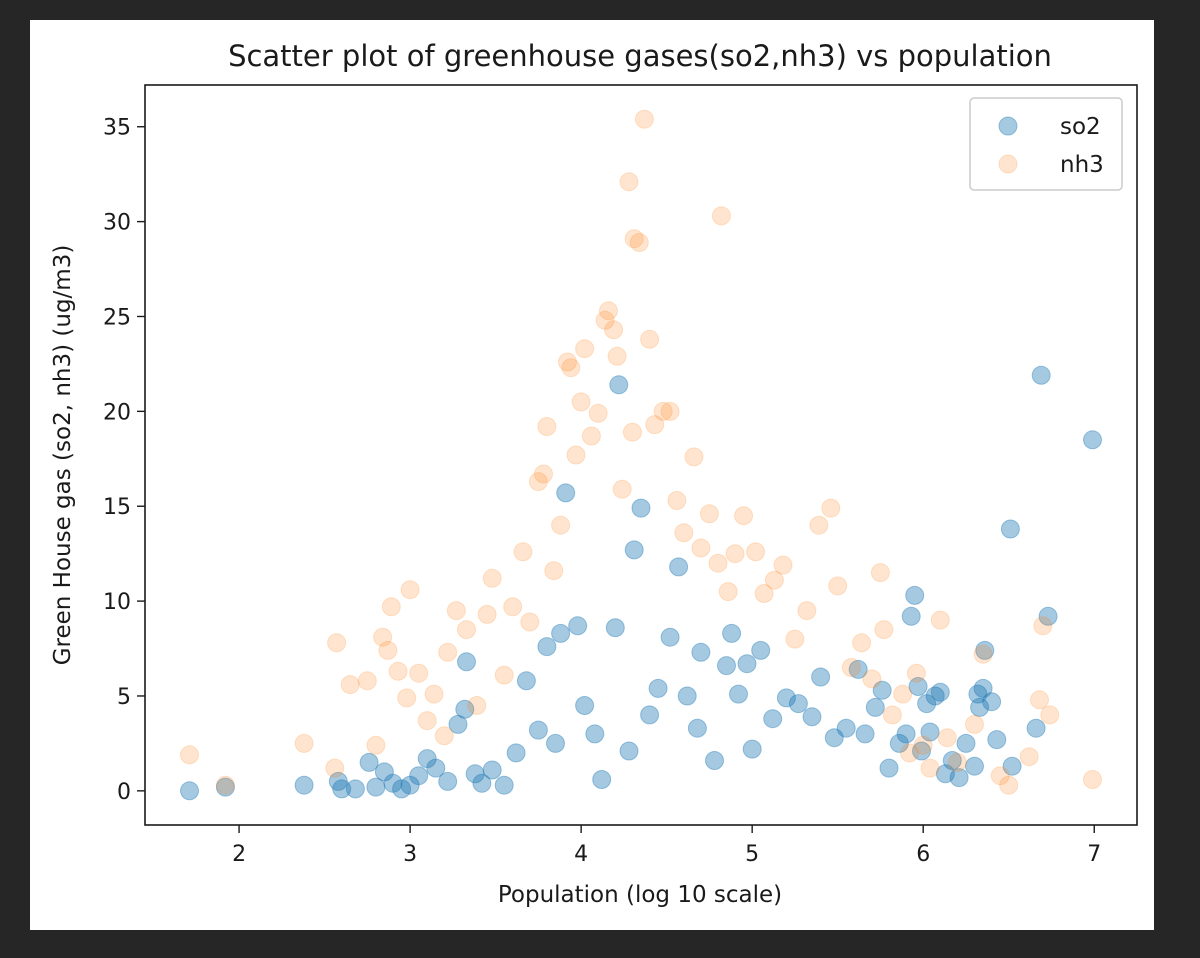 Image resolution: width=1200 pixels, height=958 pixels. I want to click on y-axis-title: Green House gas (so2, nh3) (ug/m3), so click(63, 455).